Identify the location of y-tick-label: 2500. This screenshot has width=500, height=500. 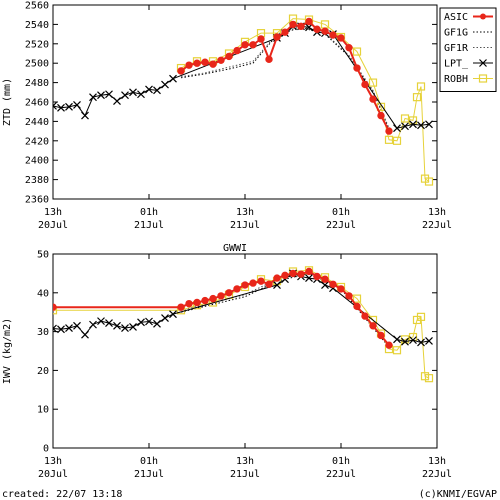
(37, 64).